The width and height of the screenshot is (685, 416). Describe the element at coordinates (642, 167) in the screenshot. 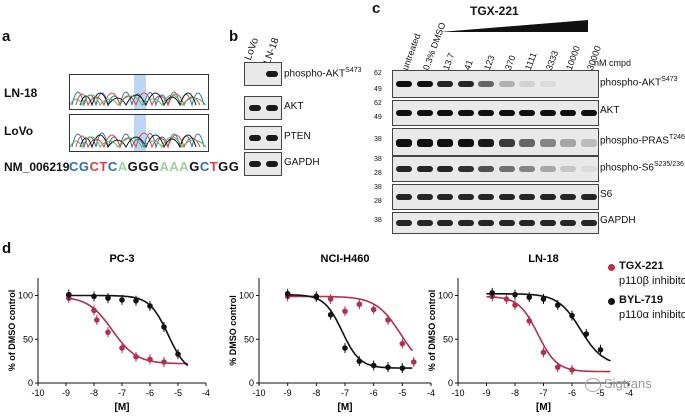

I see `blot-c-label: phospho-S6S235/236` at that location.